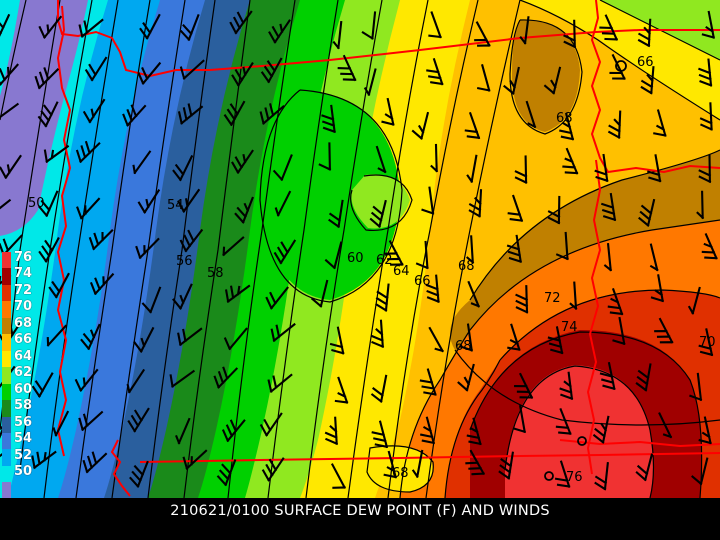 This screenshot has width=720, height=540. What do you see at coordinates (23, 472) in the screenshot?
I see `legend-label-50: 50` at bounding box center [23, 472].